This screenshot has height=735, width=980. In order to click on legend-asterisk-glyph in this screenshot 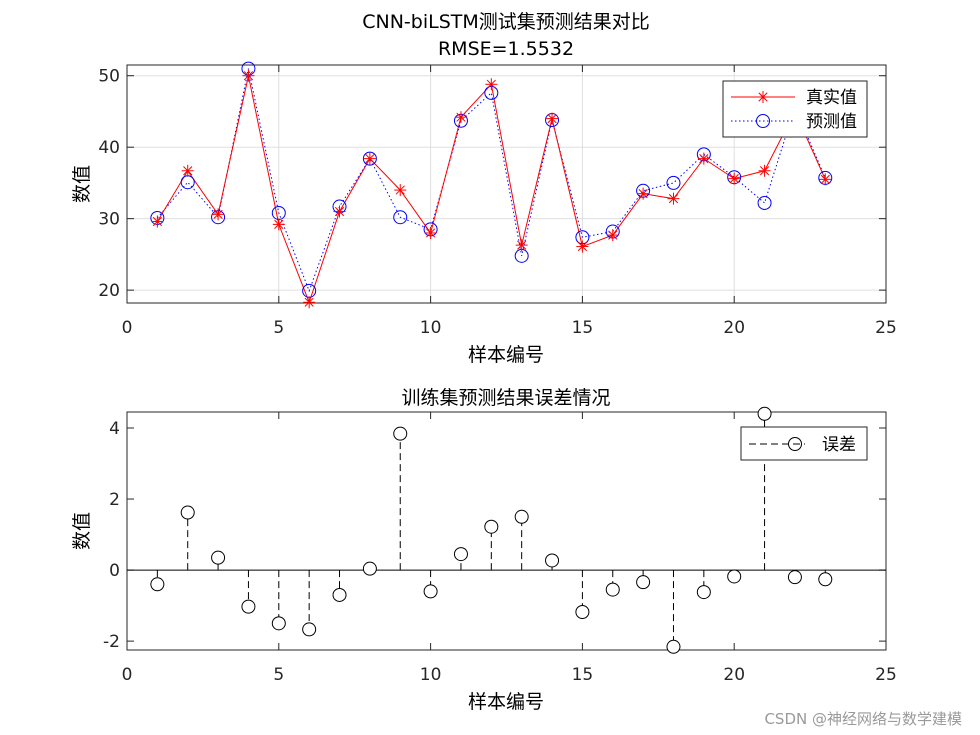, I will do `click(763, 97)`.